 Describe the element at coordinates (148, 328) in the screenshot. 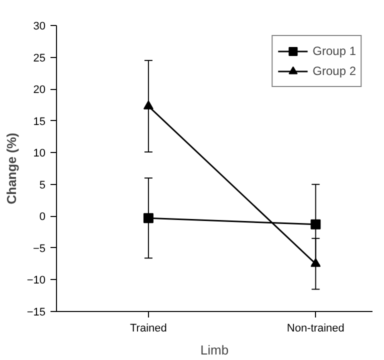

I see `x-tick-label: Trained` at that location.